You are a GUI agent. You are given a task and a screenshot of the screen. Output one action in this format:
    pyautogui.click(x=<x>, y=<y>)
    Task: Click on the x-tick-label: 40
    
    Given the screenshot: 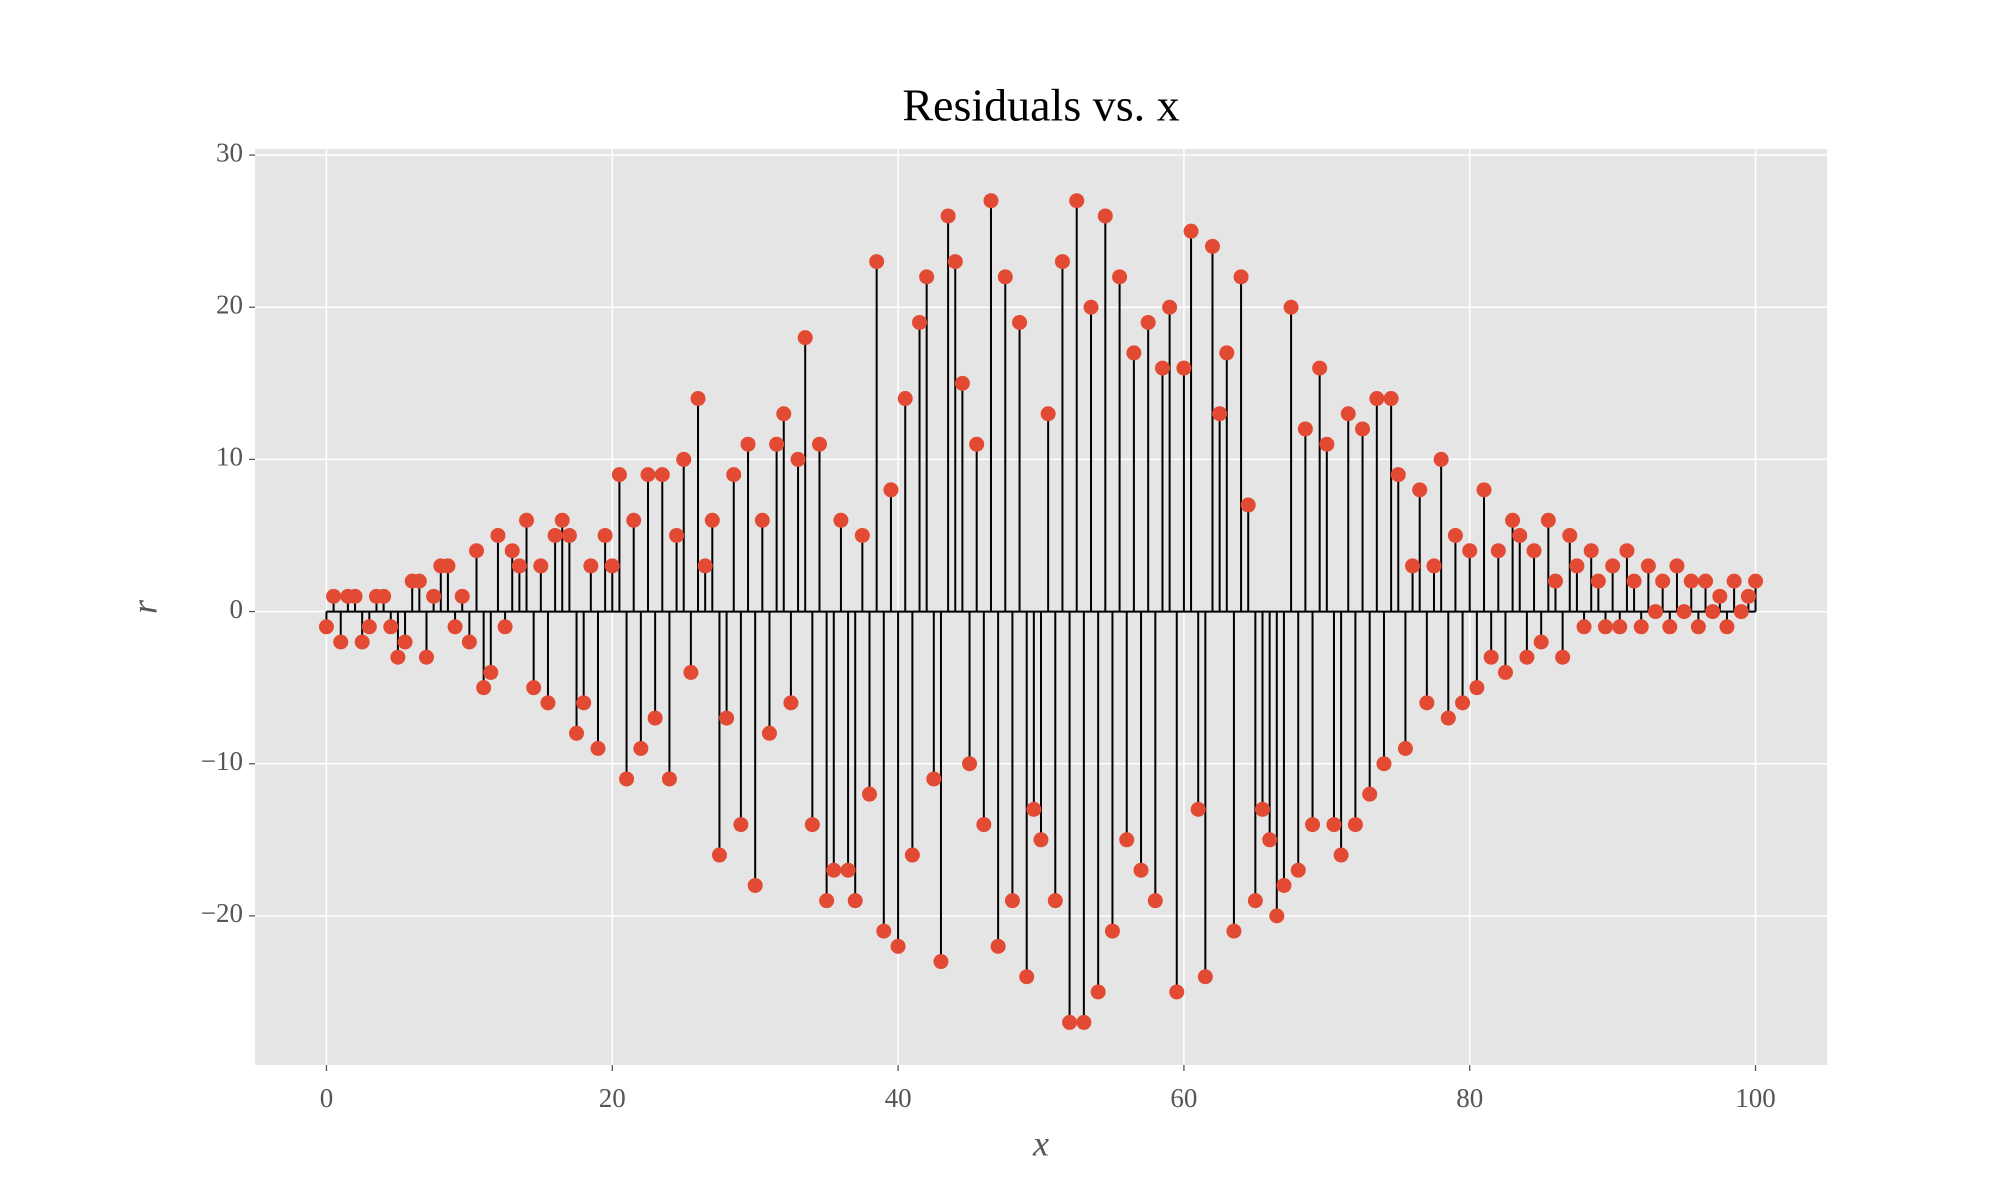 What is the action you would take?
    pyautogui.click(x=898, y=1098)
    